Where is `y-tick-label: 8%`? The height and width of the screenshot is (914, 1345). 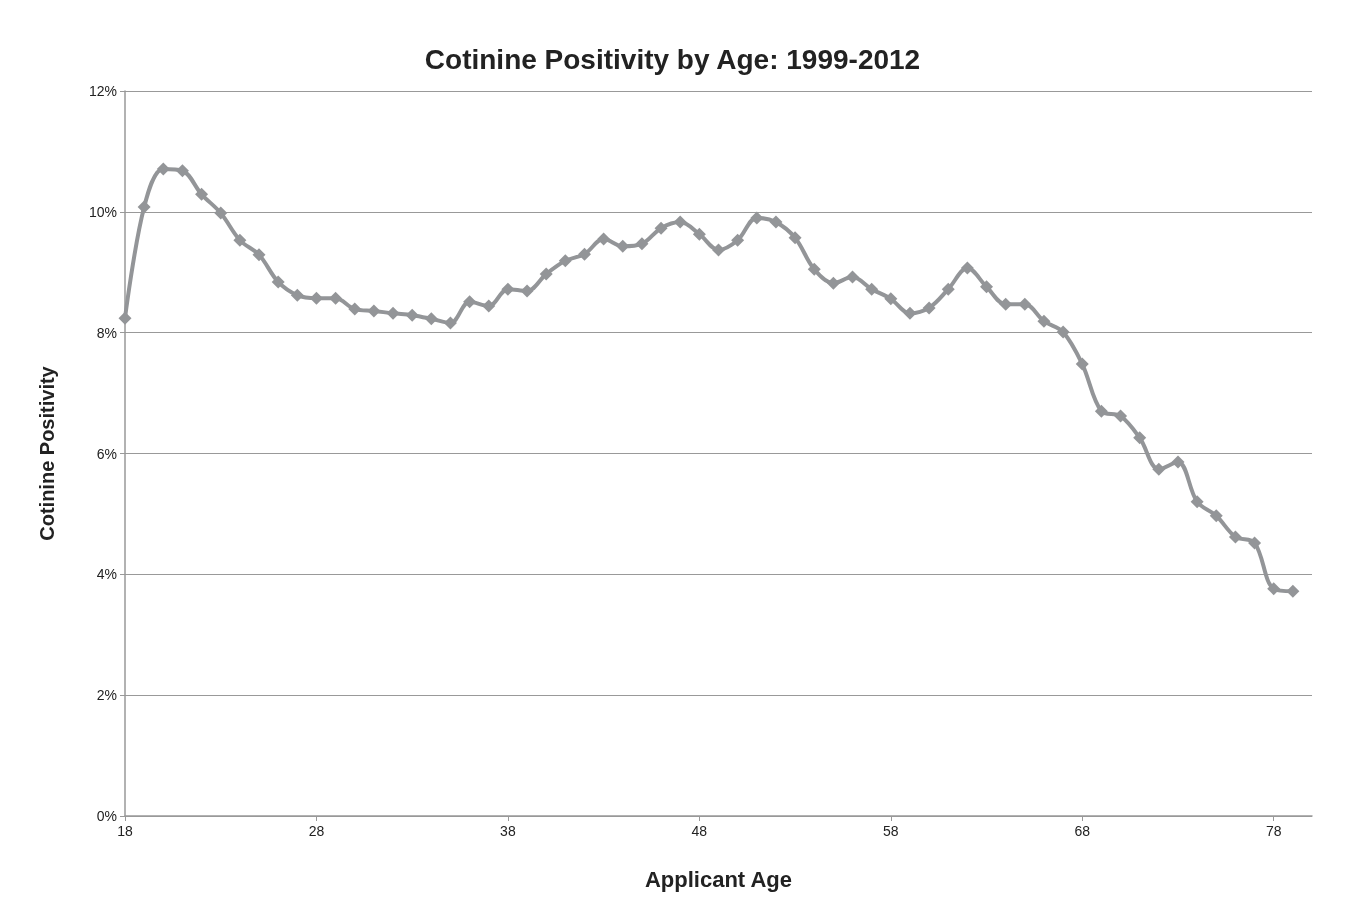 y-tick-label: 8% is located at coordinates (106, 332).